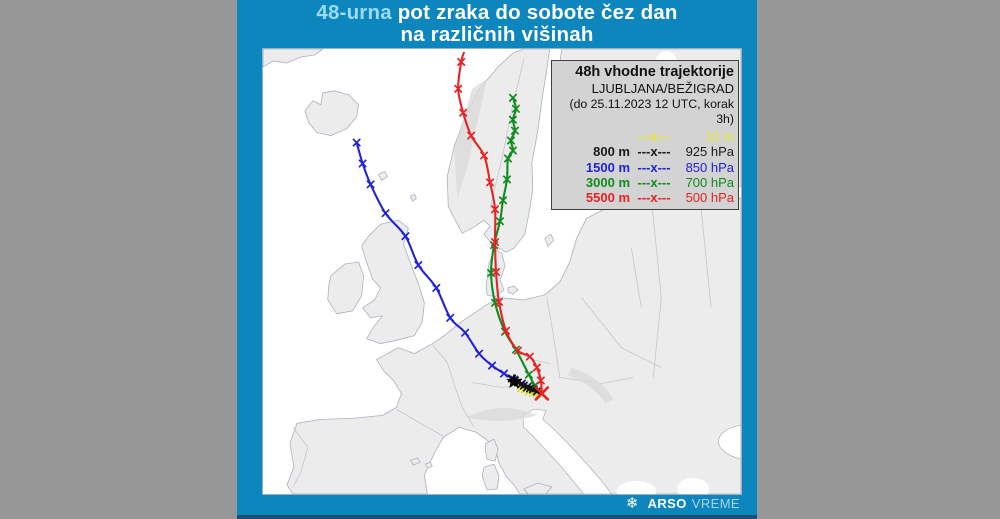 The height and width of the screenshot is (519, 1000). I want to click on legend-station: LJUBLJANA/BEŽIGRAD, so click(662, 88).